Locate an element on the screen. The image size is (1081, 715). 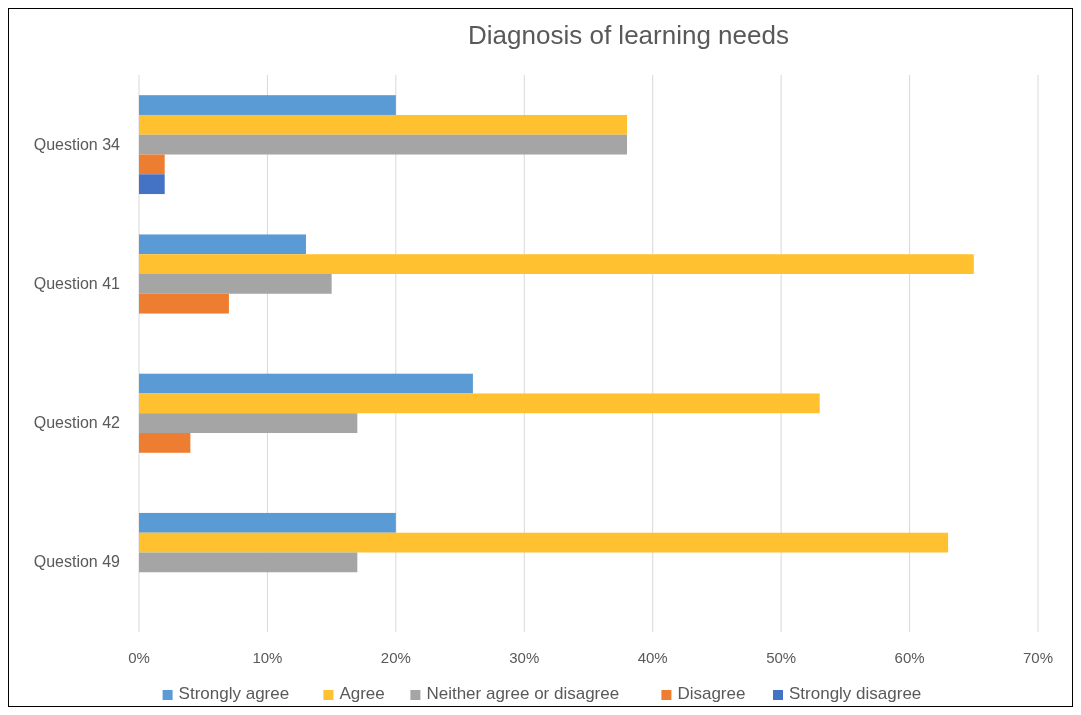
y-tick-label: Question 34 is located at coordinates (77, 144).